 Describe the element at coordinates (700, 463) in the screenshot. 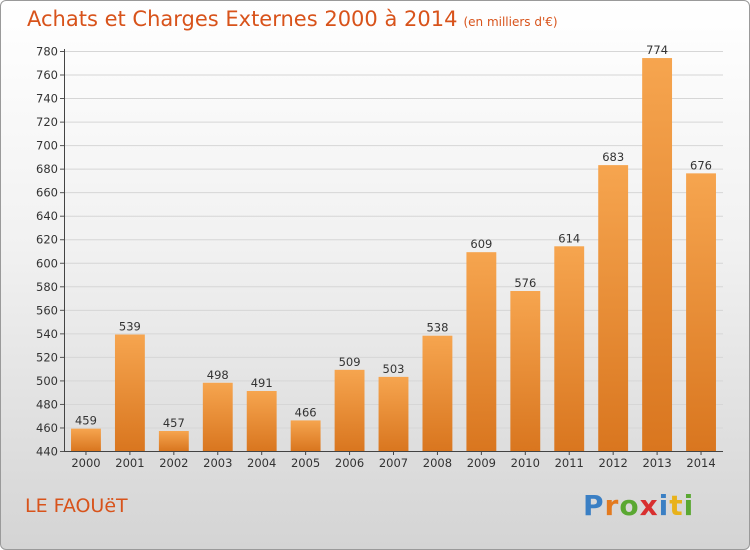

I see `x-tick-label-2014: 2014` at that location.